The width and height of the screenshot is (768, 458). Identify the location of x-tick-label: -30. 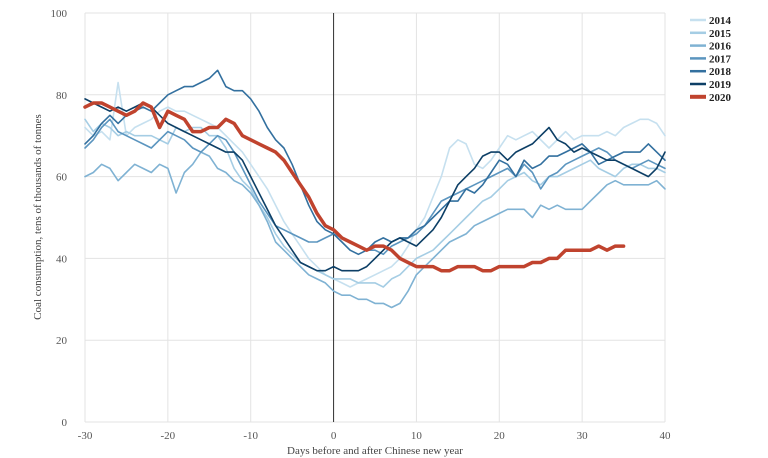
(85, 436).